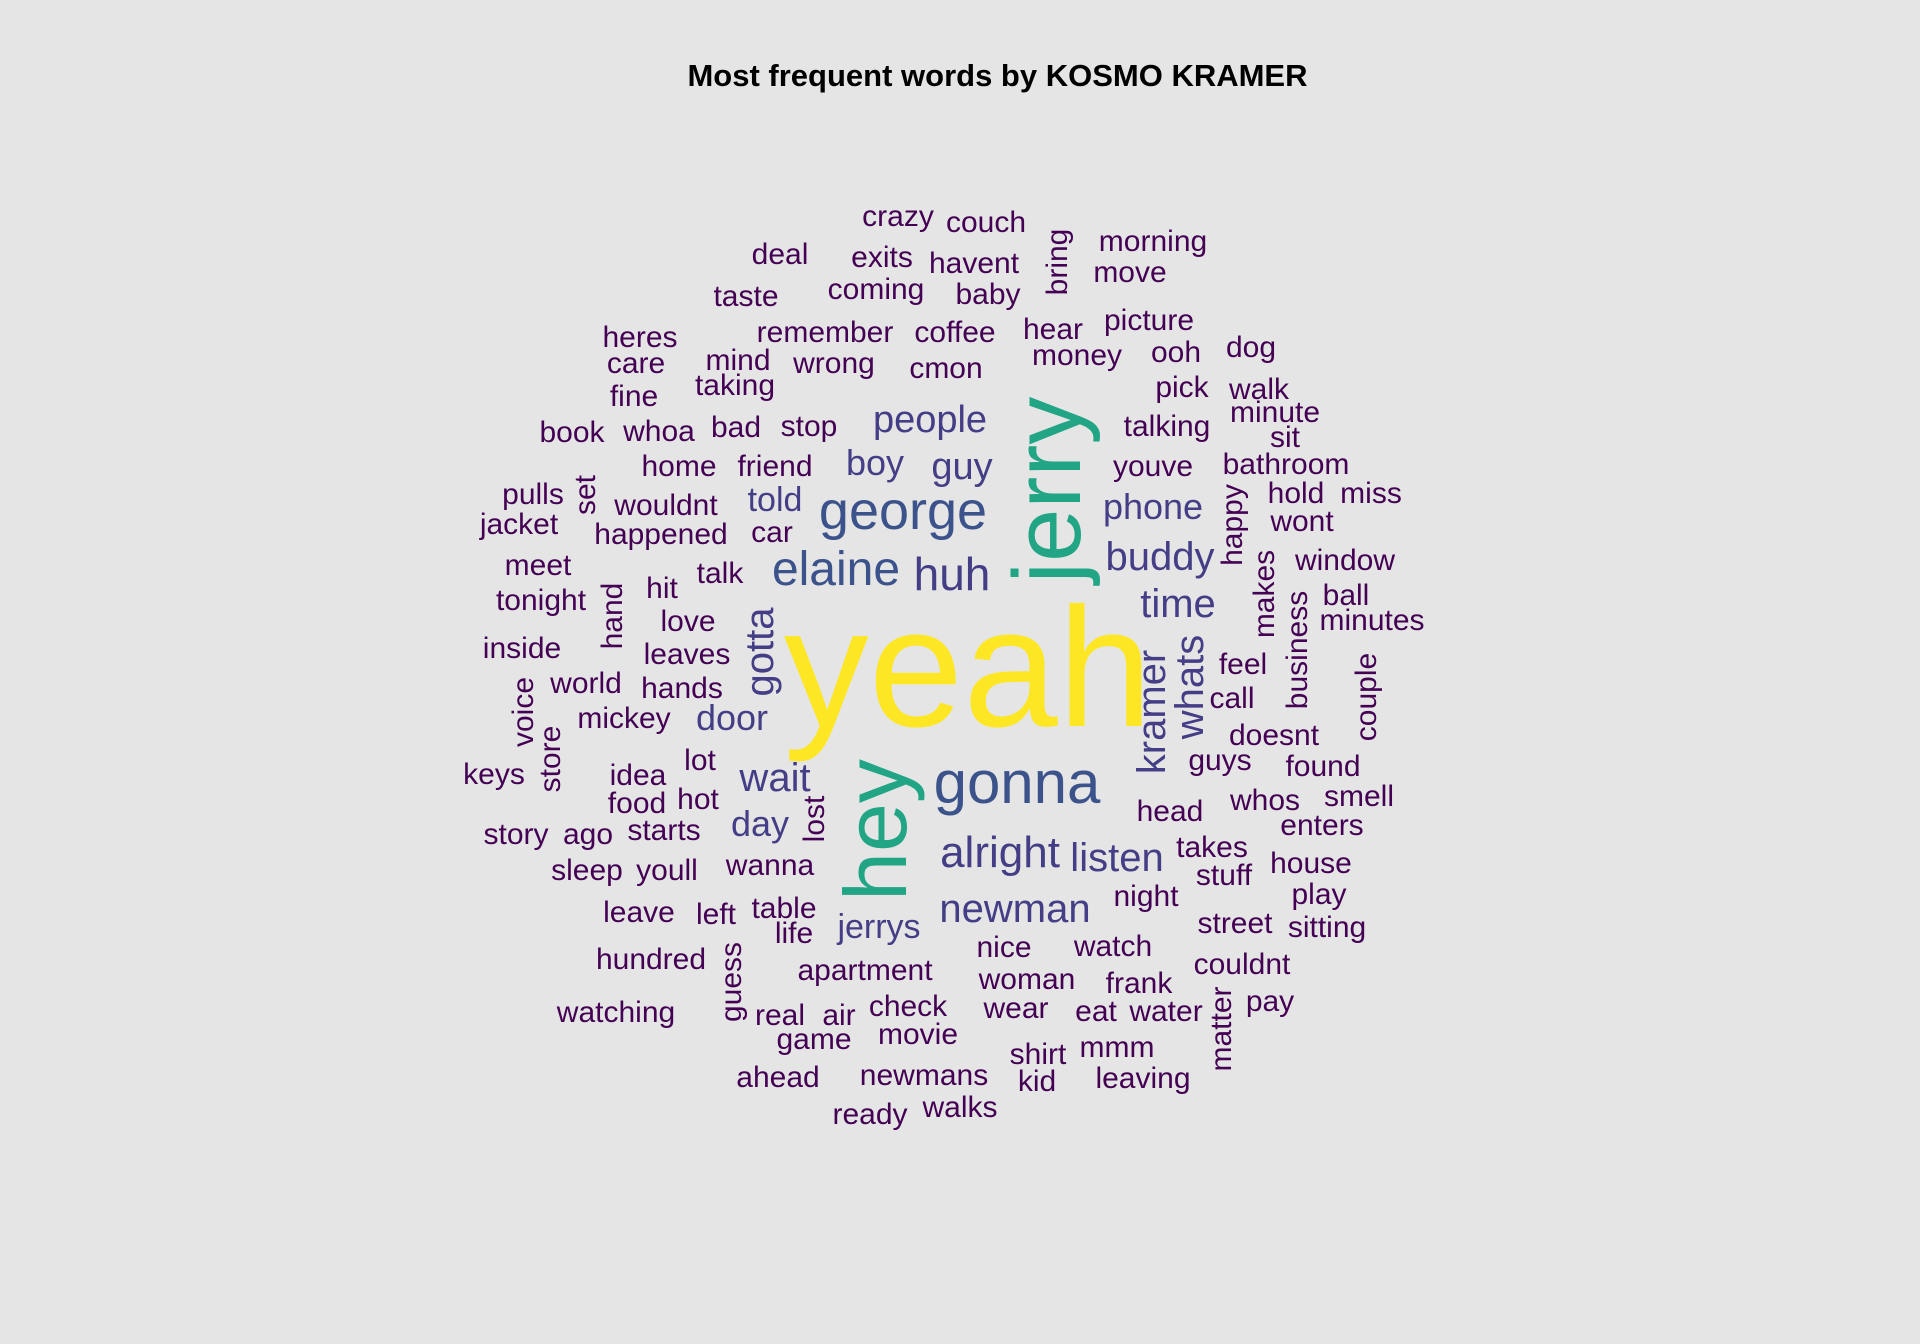 This screenshot has height=1344, width=1920. Describe the element at coordinates (541, 600) in the screenshot. I see `word-tonight: tonight` at that location.